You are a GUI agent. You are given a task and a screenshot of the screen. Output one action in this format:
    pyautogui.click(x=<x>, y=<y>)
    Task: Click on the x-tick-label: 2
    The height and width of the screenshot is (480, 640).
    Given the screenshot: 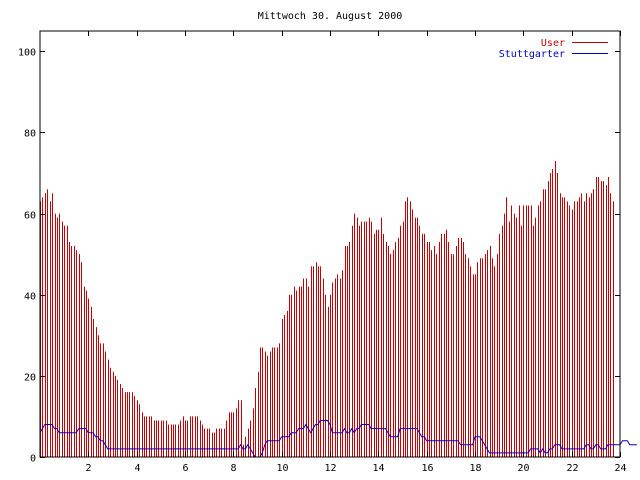 What is the action you would take?
    pyautogui.click(x=88, y=468)
    